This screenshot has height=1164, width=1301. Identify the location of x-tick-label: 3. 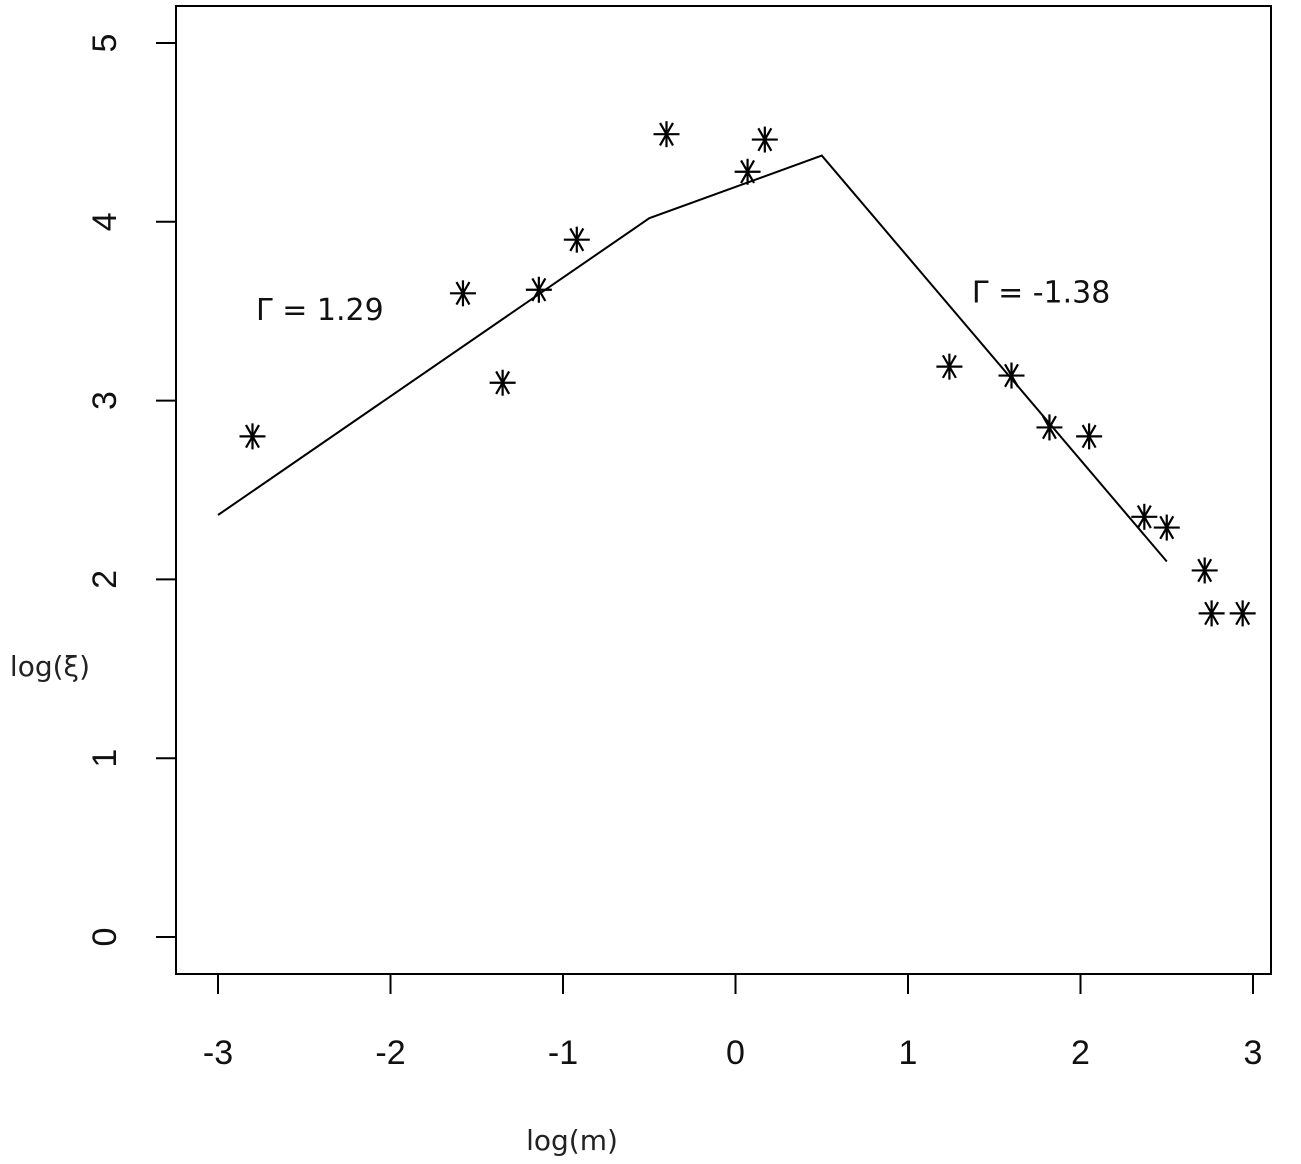
(1253, 1053).